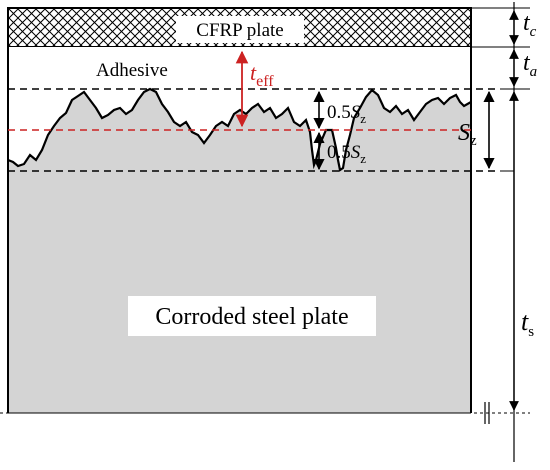  I want to click on cfrp-plate-label: CFRP plate, so click(239, 30).